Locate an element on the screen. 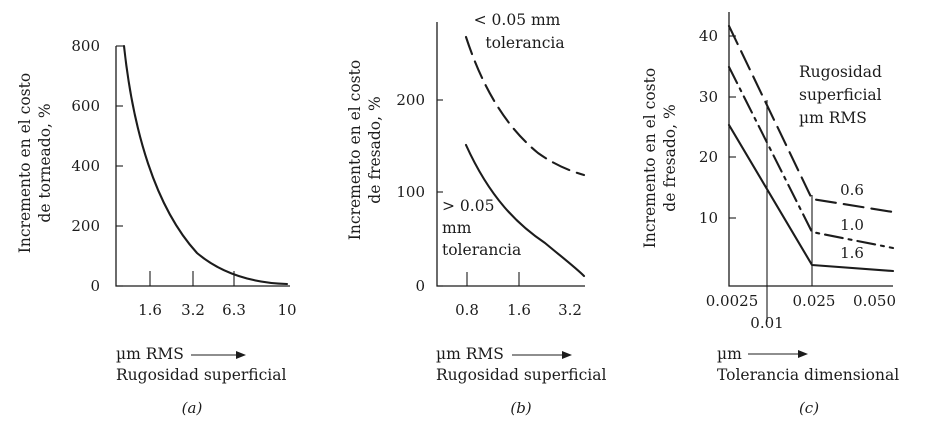 This screenshot has height=425, width=930. chart-c-xtick-label-0-025: 0.025 is located at coordinates (814, 301).